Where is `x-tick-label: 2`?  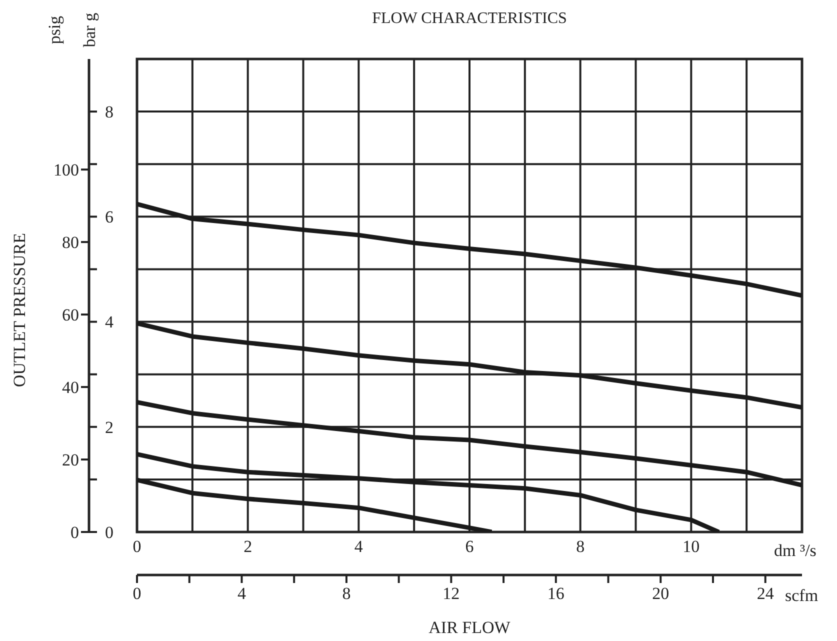 x-tick-label: 2 is located at coordinates (248, 546).